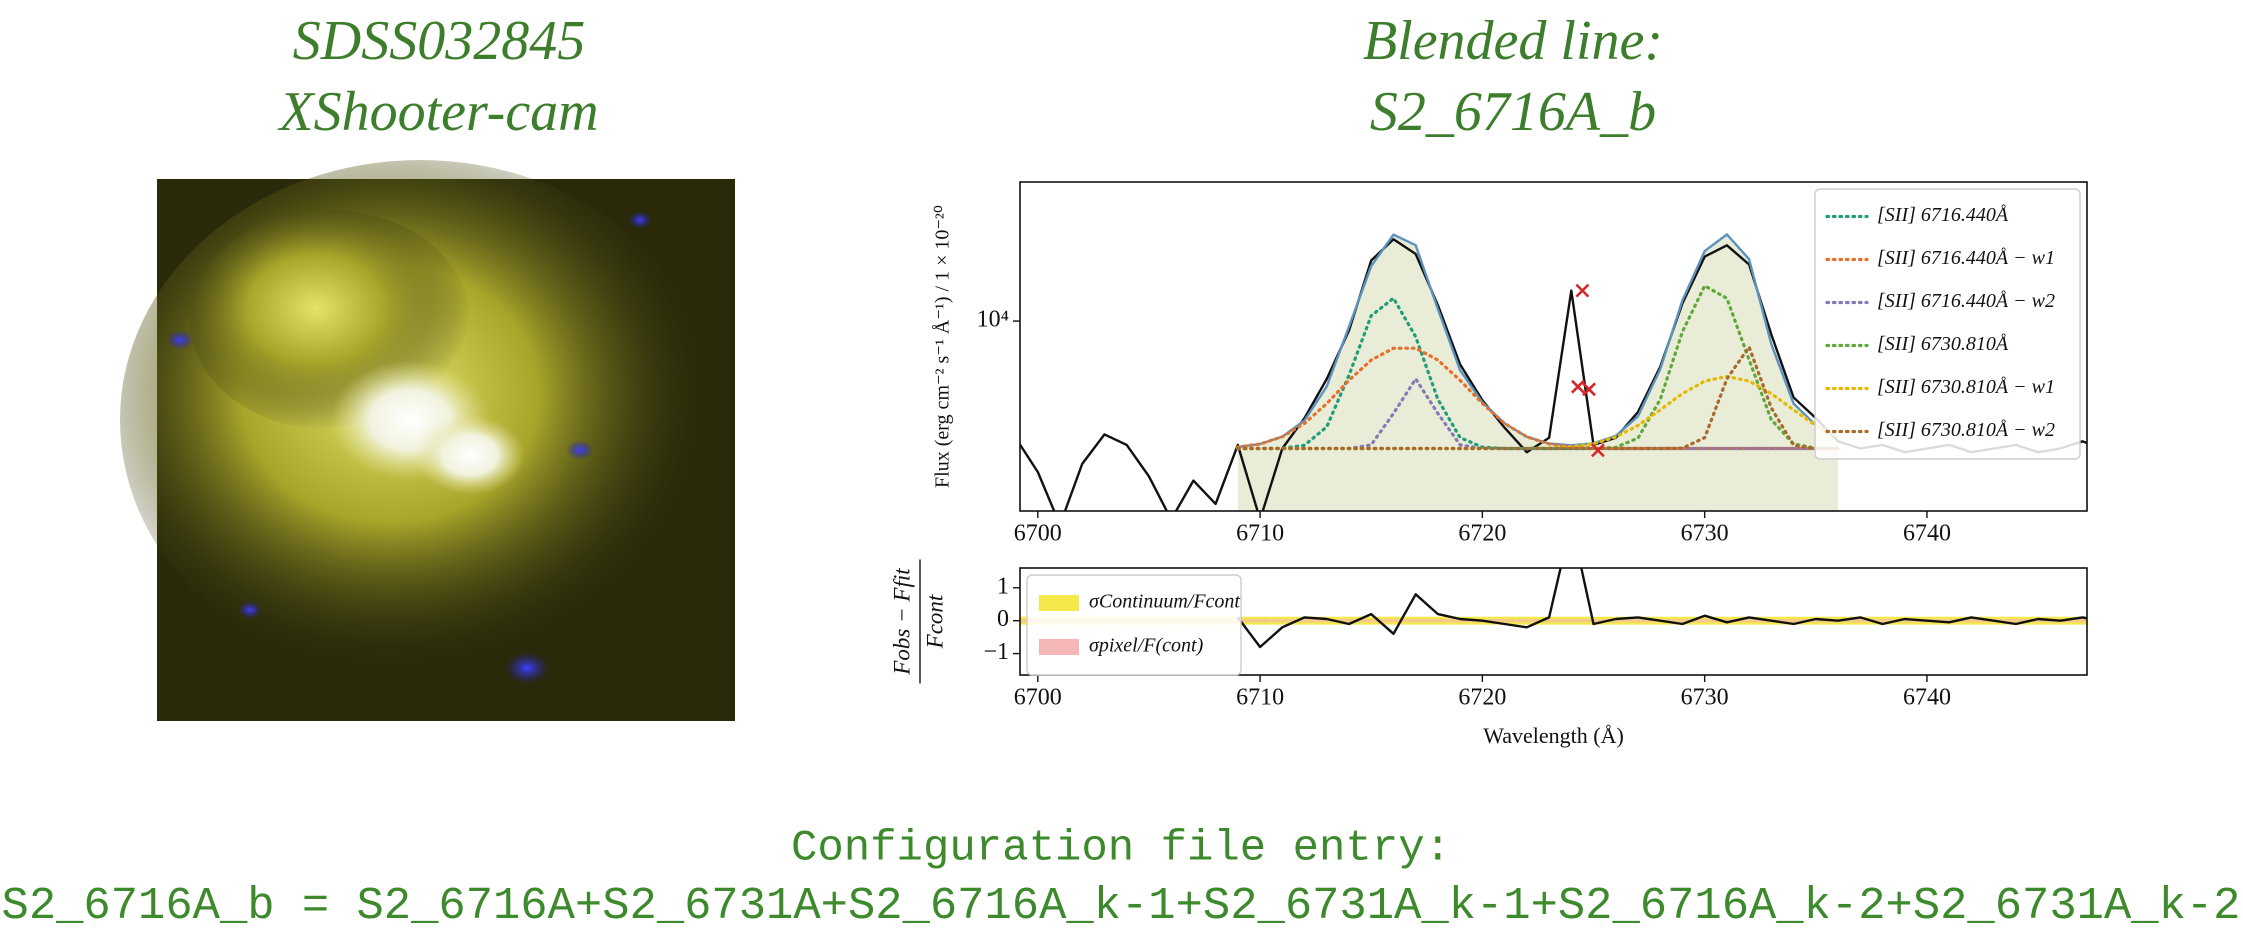 The image size is (2243, 941). I want to click on legend-label: [SII] 6716.440Å − w1, so click(1966, 258).